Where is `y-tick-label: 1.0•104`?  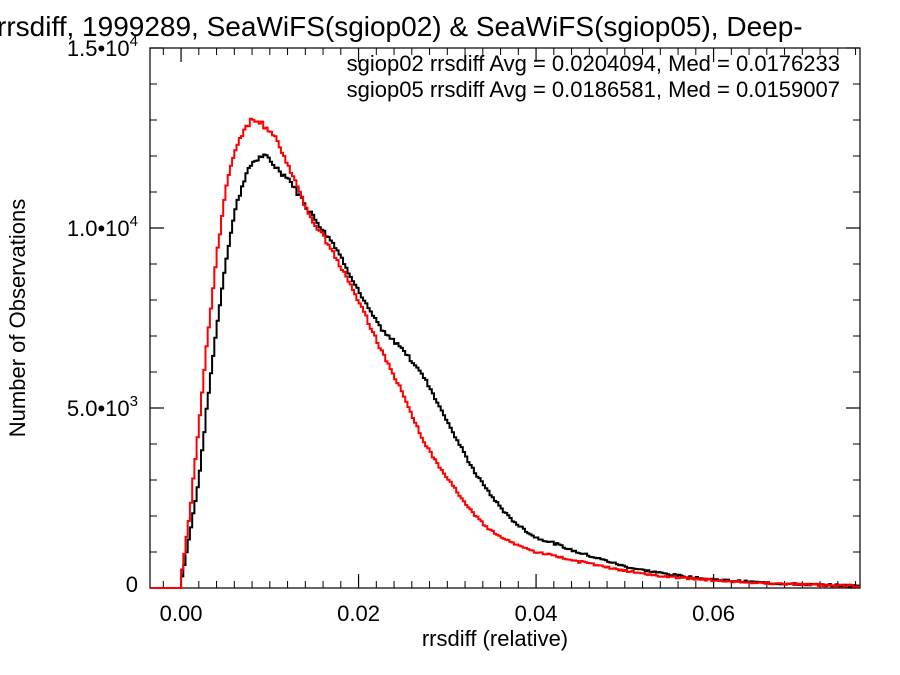
y-tick-label: 1.0•104 is located at coordinates (102, 227).